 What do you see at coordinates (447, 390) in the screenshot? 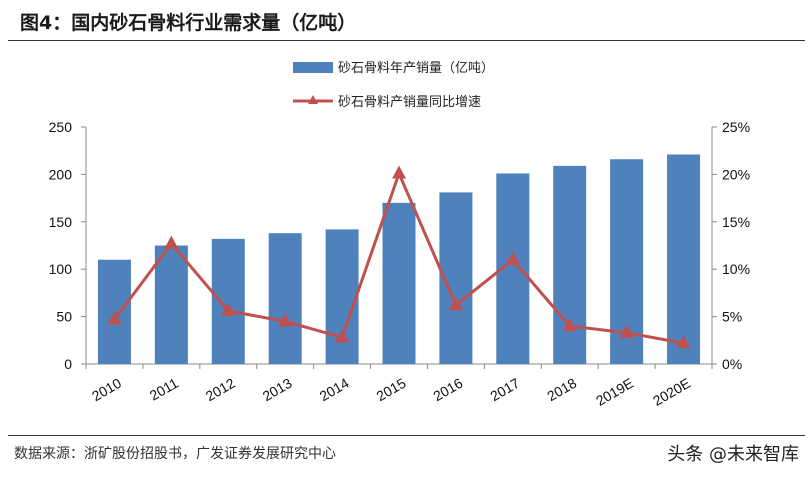
I see `x-tick-label: 2016` at bounding box center [447, 390].